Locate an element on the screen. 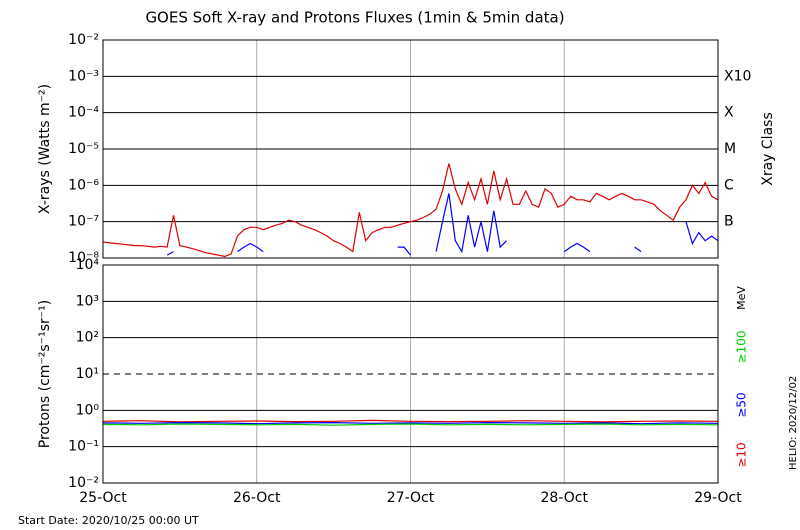 The image size is (800, 530). y-tick-label: 10⁻⁵ is located at coordinates (83, 149).